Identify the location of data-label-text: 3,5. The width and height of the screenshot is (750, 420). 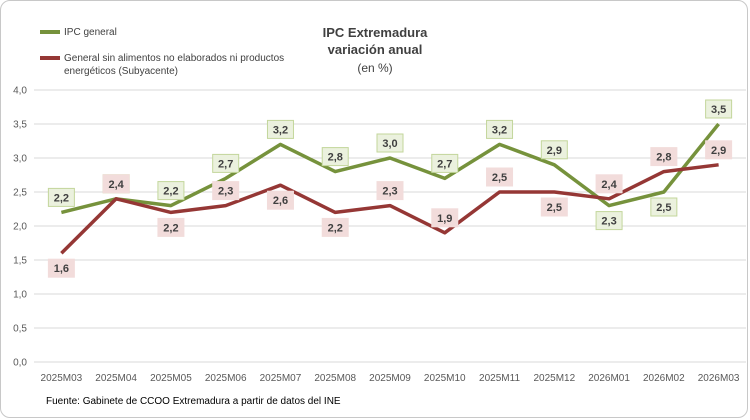
(718, 110).